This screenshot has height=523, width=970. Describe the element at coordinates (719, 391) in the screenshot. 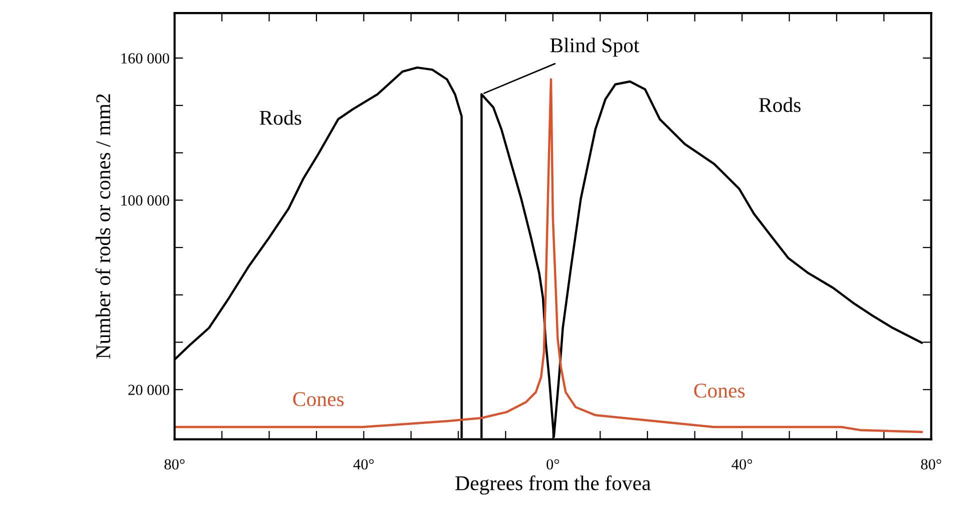

I see `text: Cones` at that location.